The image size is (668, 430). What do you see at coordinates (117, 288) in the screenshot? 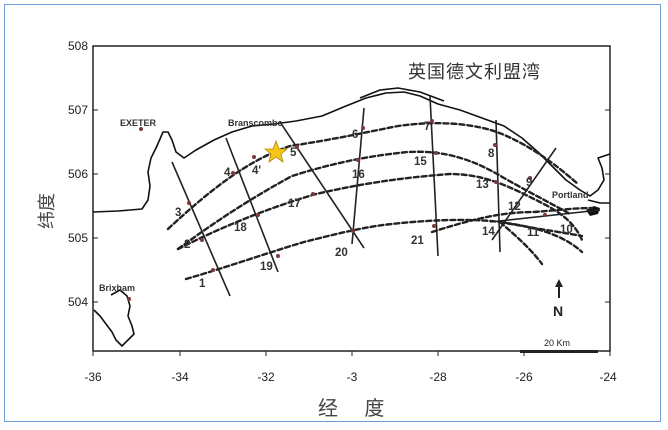
I see `town-brixham: Brixham` at bounding box center [117, 288].